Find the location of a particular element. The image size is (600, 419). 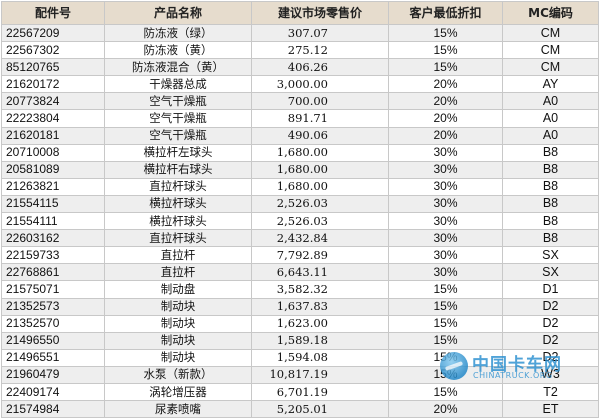

part-no-cell: 21960479 is located at coordinates (53, 374).